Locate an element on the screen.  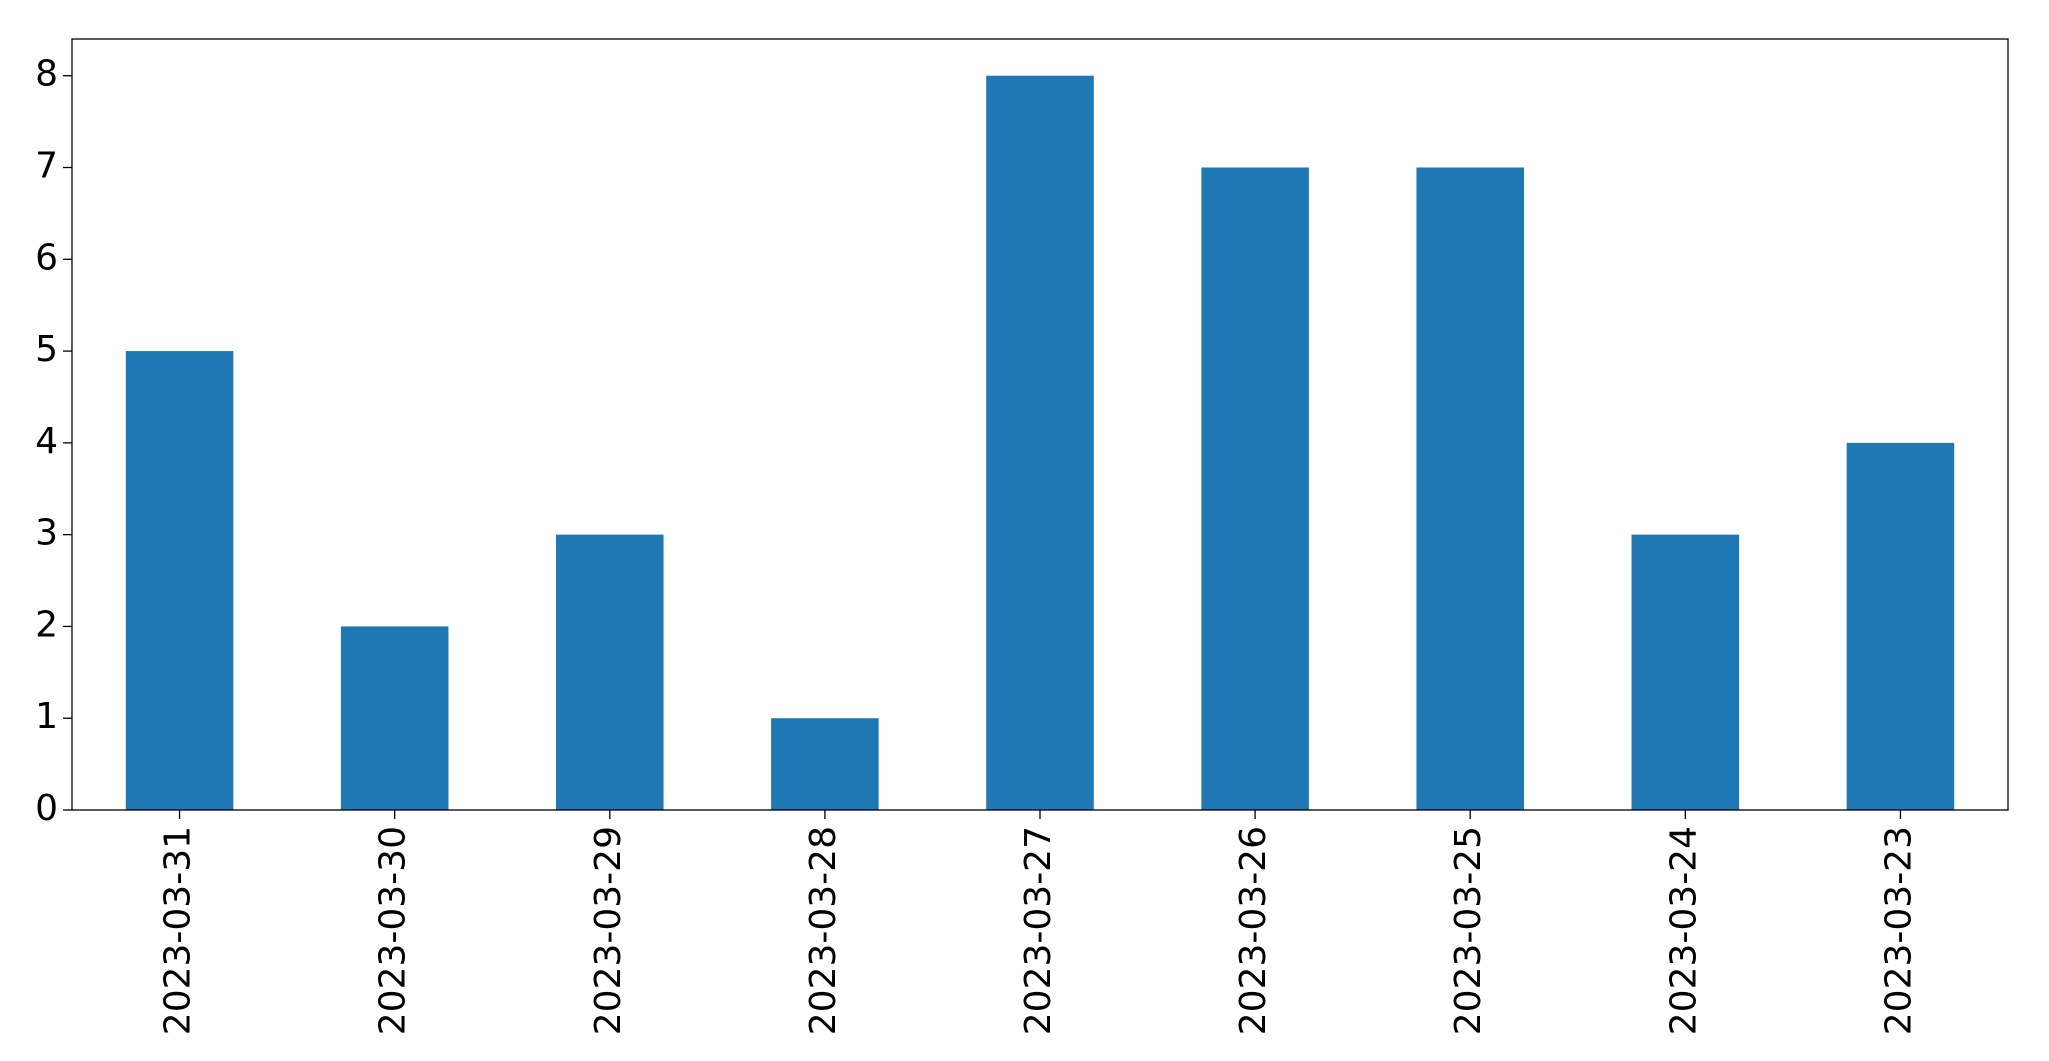
y-tick-label: 6 is located at coordinates (46, 257).